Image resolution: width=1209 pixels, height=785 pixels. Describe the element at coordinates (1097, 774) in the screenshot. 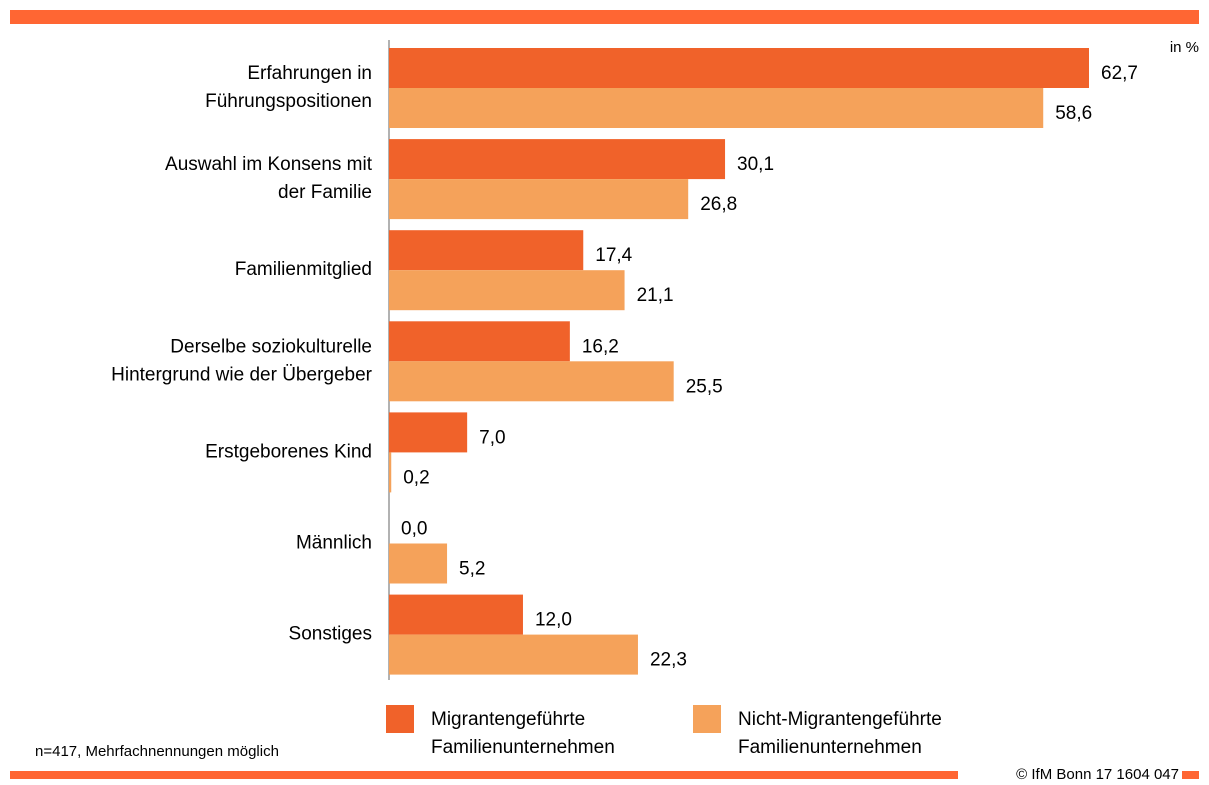

I see `source: © IfM Bonn 17 1604 047` at that location.